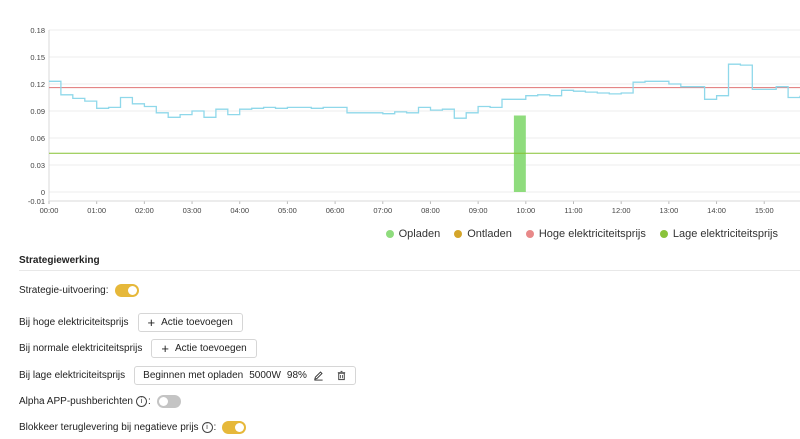 The width and height of the screenshot is (800, 439). What do you see at coordinates (36, 201) in the screenshot?
I see `y-tick-label: -0.01` at bounding box center [36, 201].